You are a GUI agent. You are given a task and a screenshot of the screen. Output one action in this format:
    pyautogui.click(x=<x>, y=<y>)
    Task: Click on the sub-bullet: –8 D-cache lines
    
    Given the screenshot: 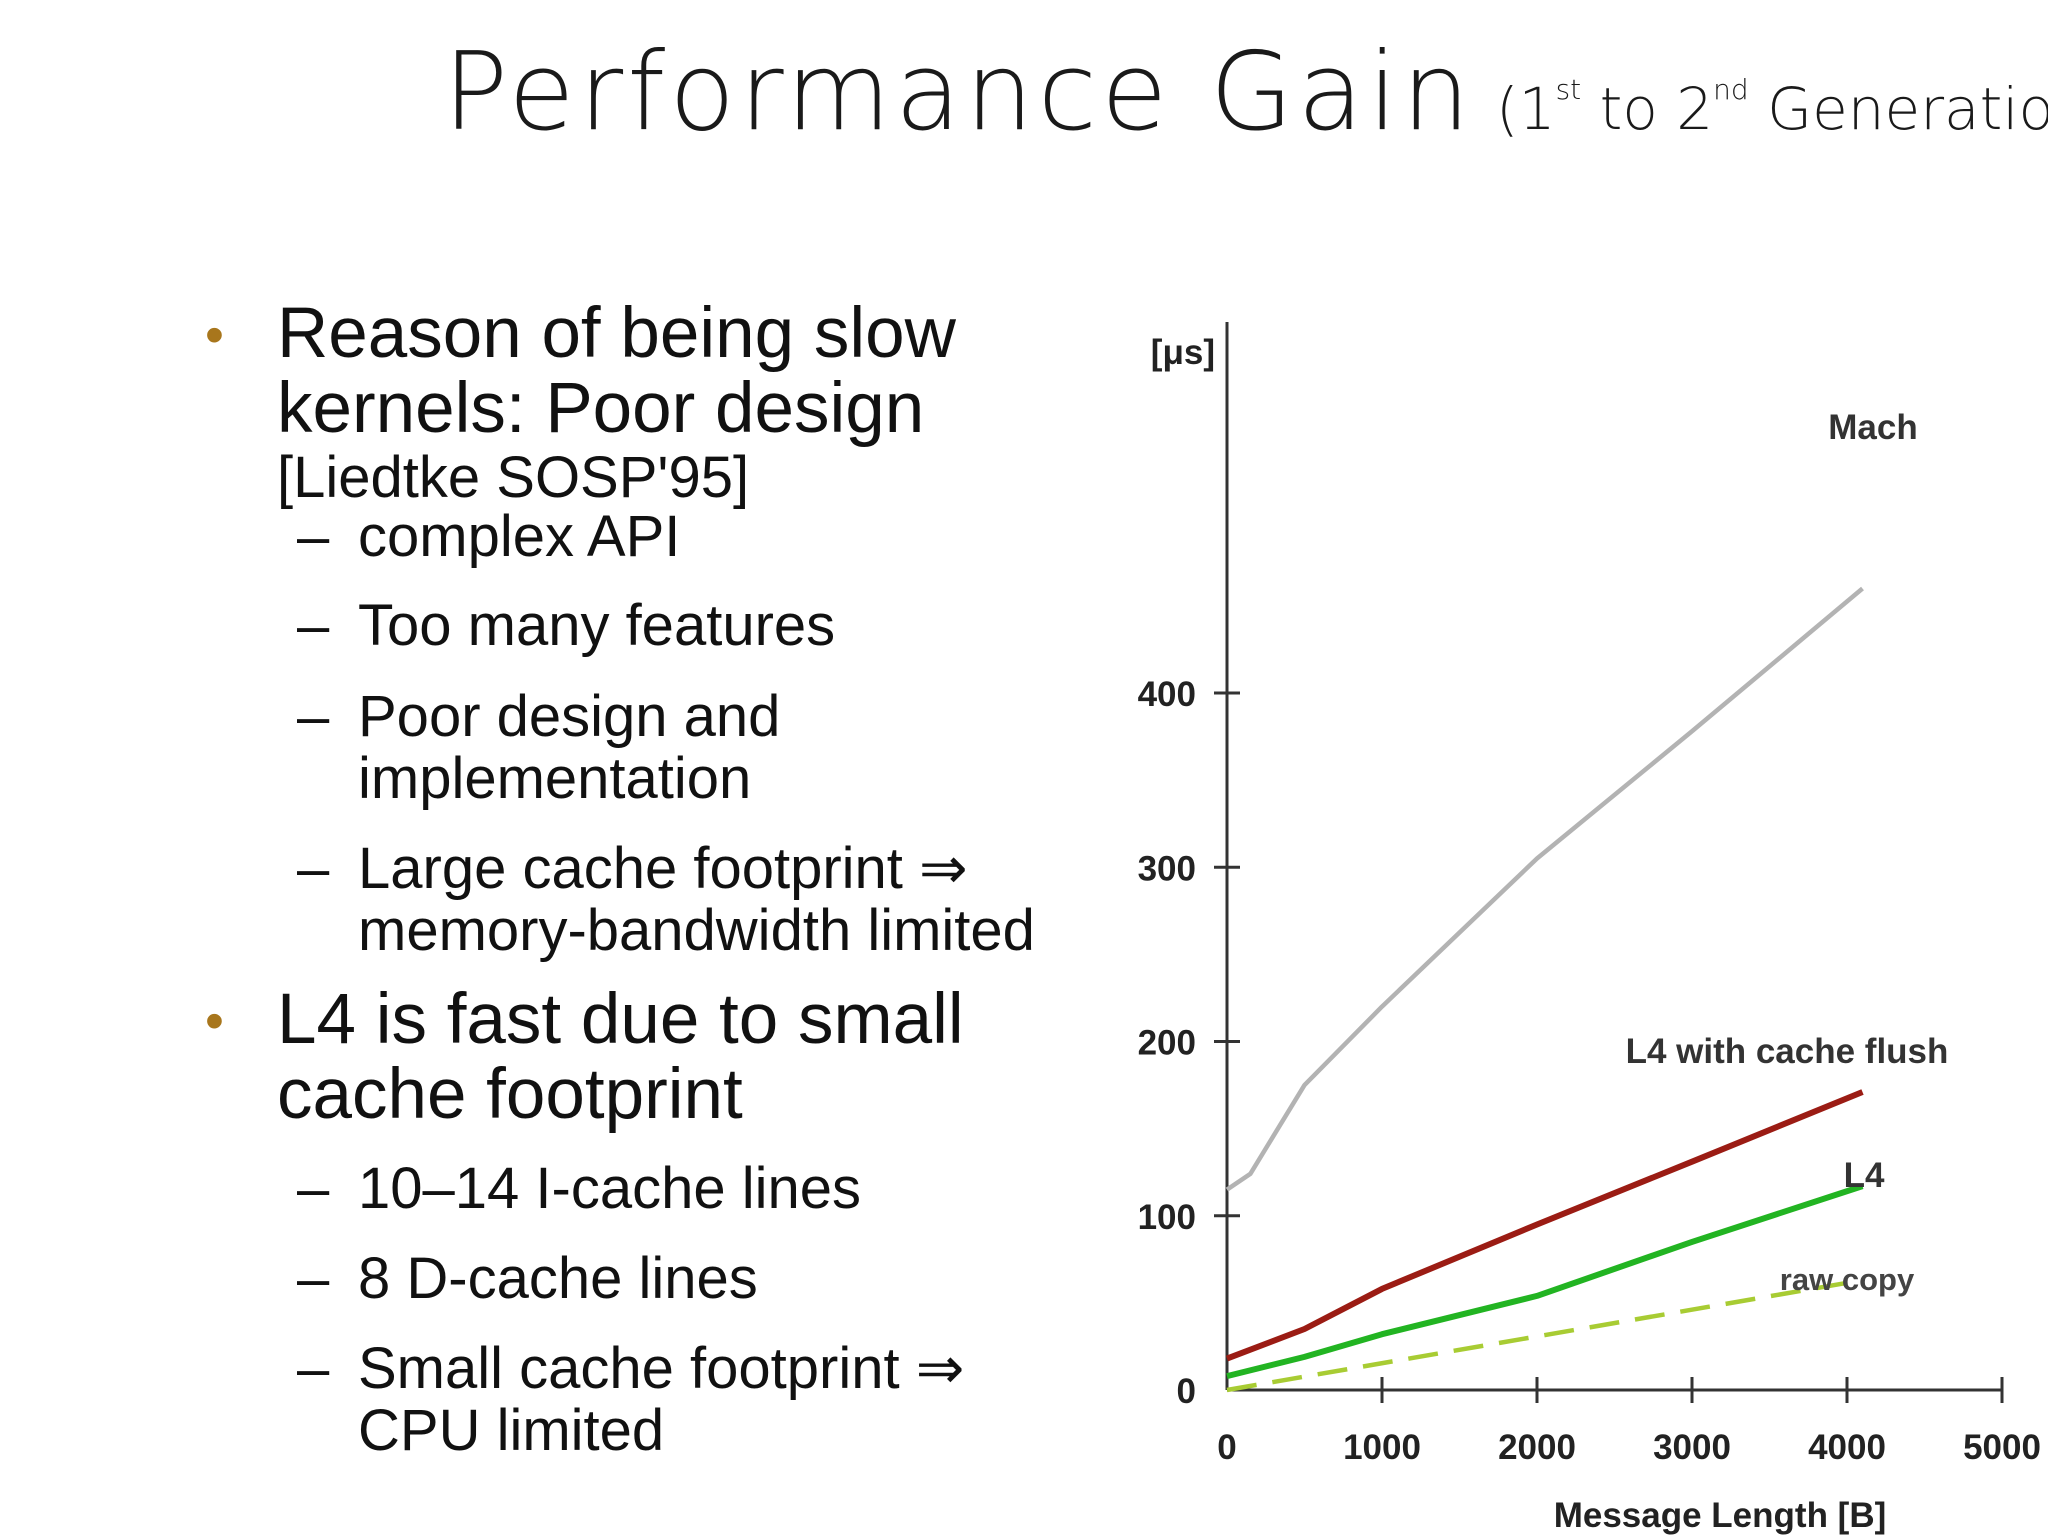 What is the action you would take?
    pyautogui.click(x=655, y=1279)
    